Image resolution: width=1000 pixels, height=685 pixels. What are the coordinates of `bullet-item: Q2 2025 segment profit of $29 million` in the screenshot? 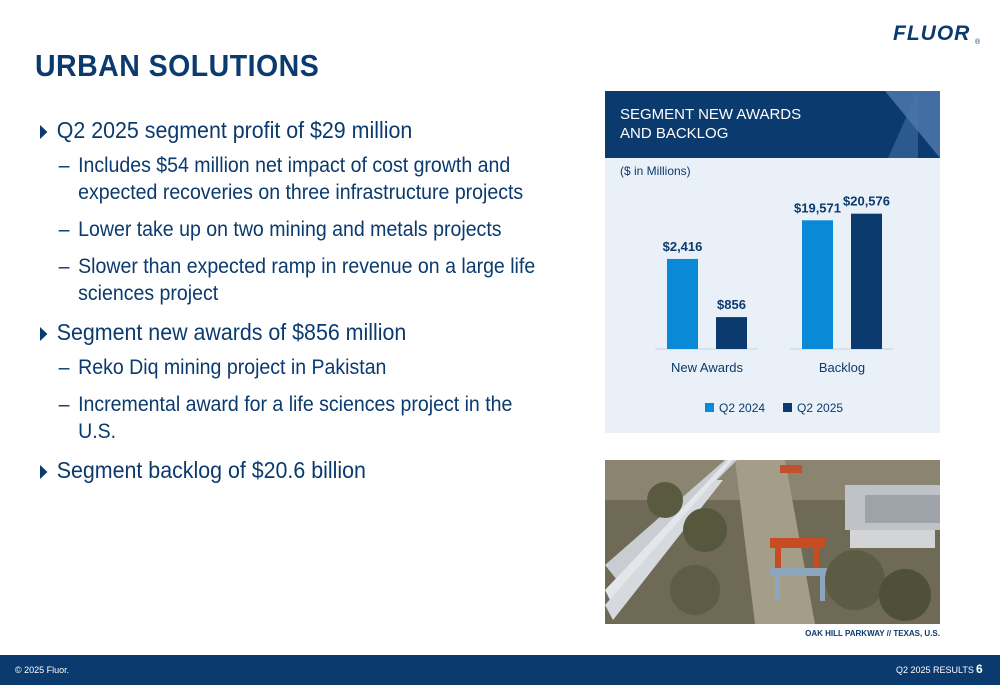 It's located at (282, 130).